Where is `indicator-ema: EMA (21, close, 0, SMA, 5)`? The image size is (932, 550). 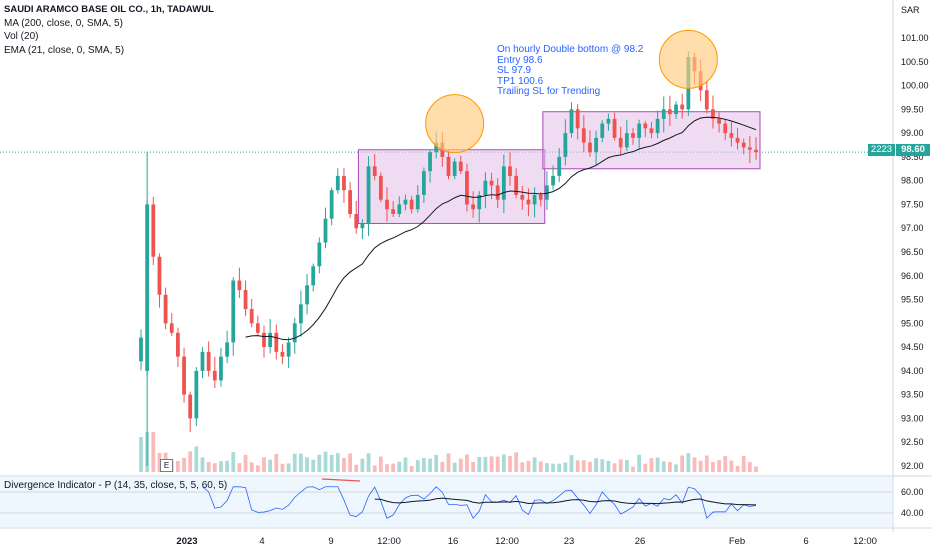 indicator-ema: EMA (21, close, 0, SMA, 5) is located at coordinates (64, 50).